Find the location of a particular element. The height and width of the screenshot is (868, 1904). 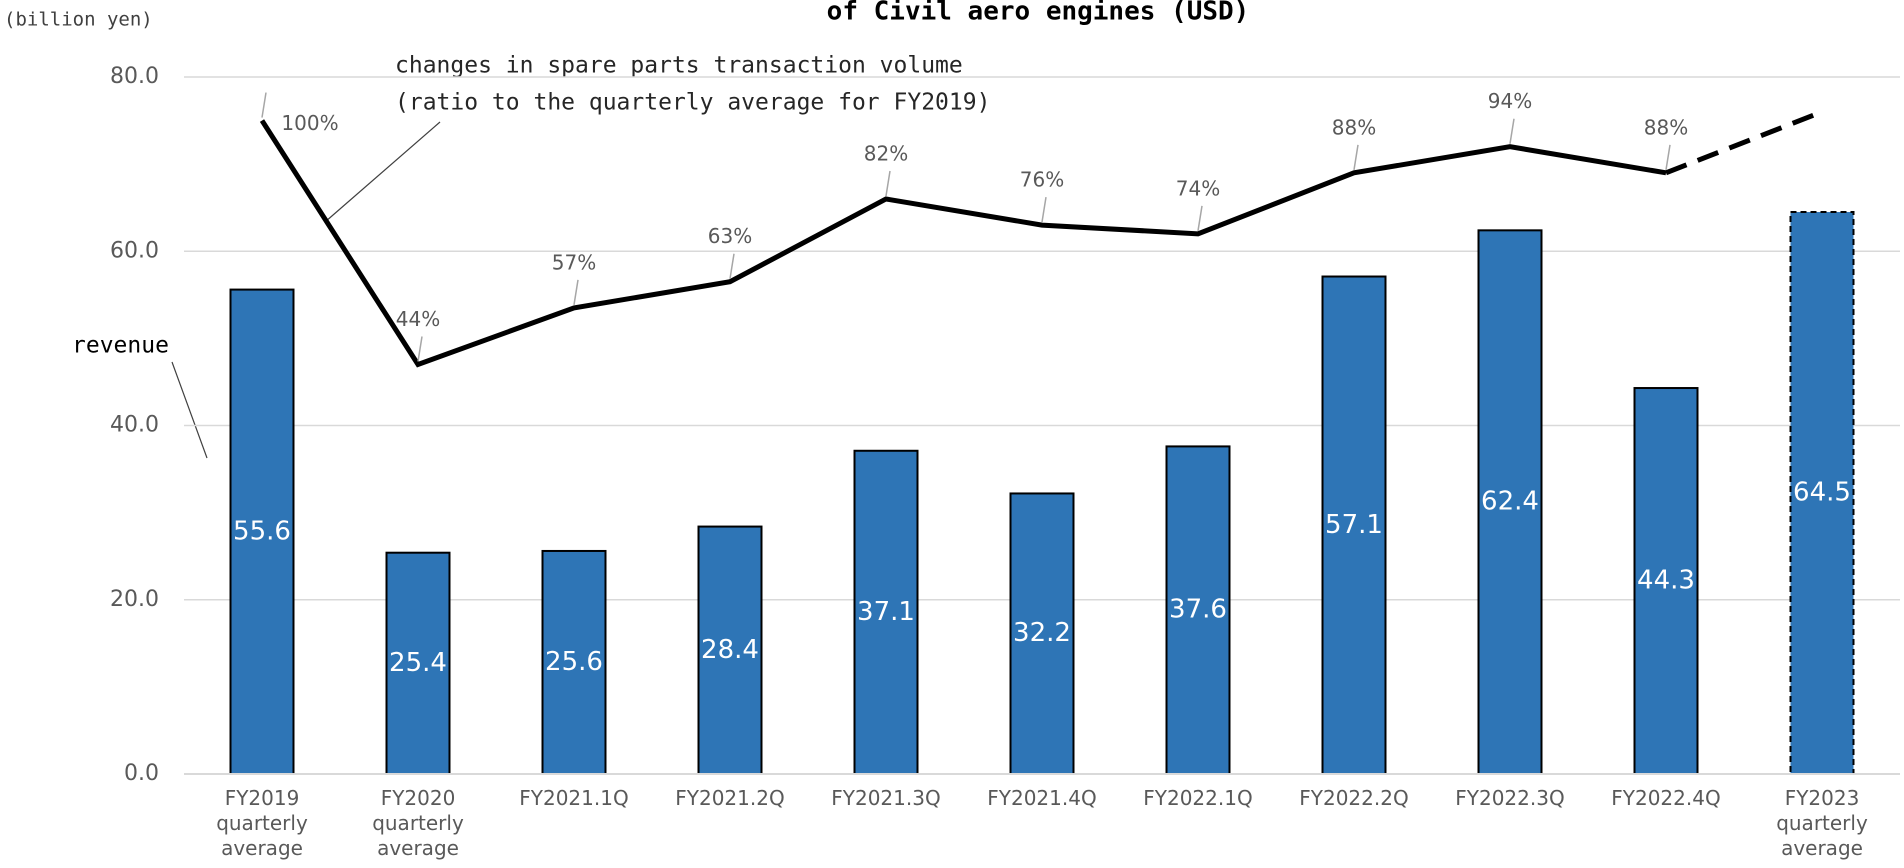

bar-value-label: 25.4 is located at coordinates (418, 663).